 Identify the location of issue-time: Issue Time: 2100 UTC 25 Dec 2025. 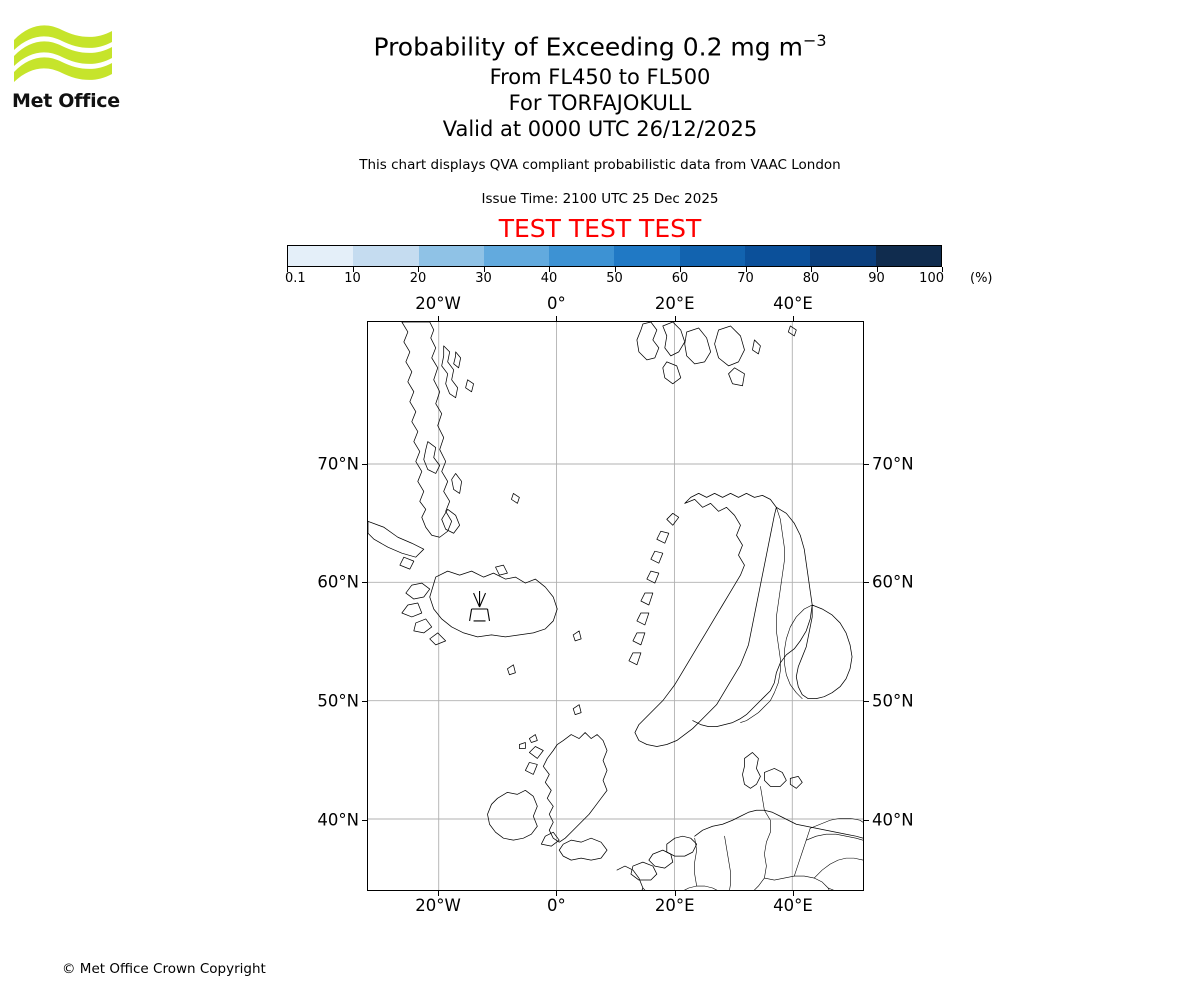
(600, 199).